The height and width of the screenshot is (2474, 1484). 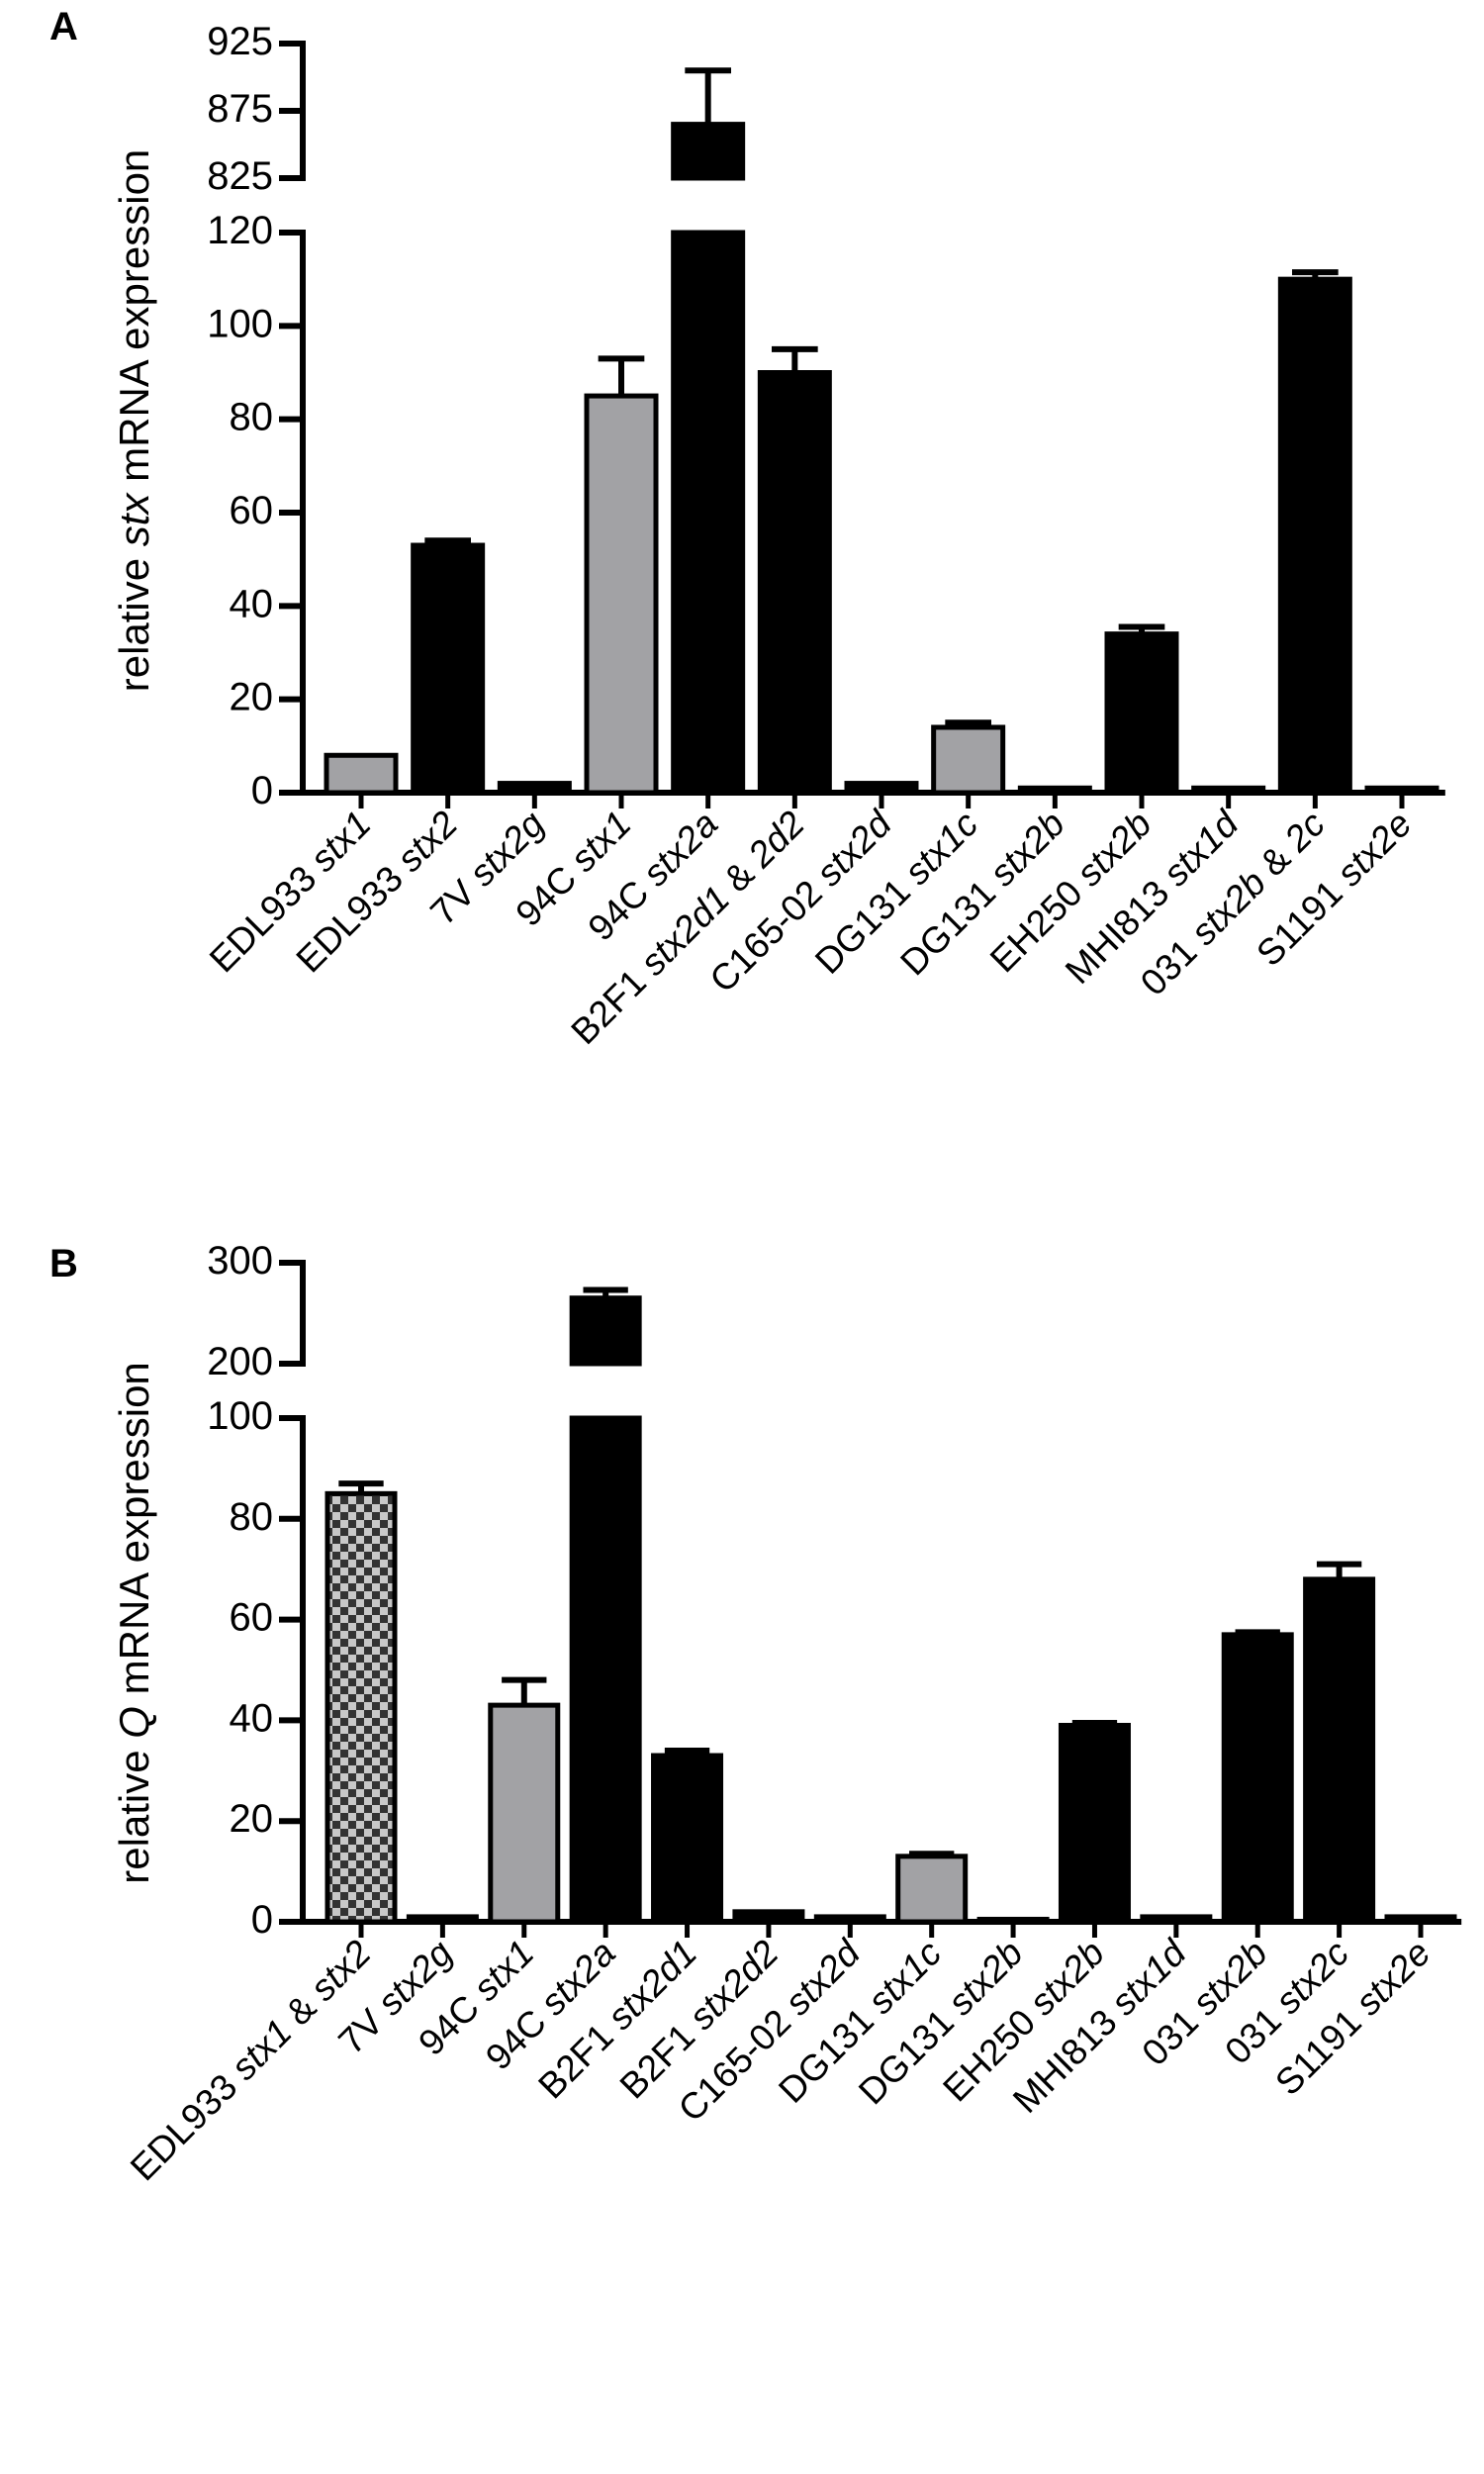 What do you see at coordinates (134, 1623) in the screenshot?
I see `y-axis-label: relative Q mRNA expression` at bounding box center [134, 1623].